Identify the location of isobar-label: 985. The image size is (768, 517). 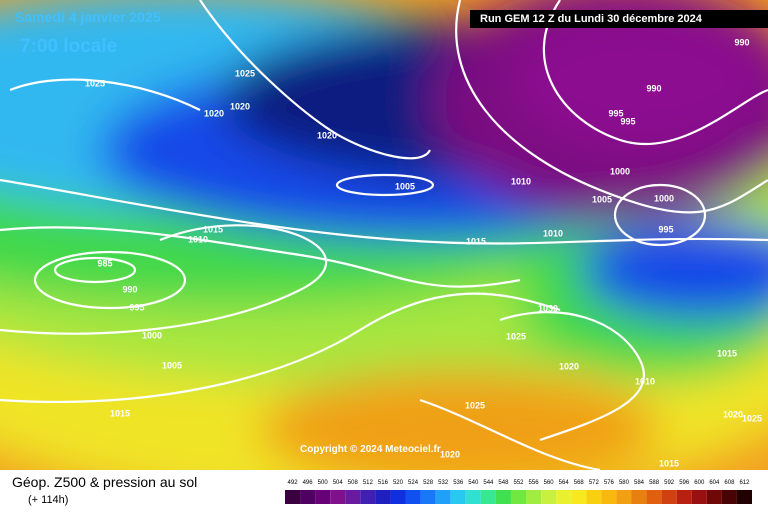
(104, 263).